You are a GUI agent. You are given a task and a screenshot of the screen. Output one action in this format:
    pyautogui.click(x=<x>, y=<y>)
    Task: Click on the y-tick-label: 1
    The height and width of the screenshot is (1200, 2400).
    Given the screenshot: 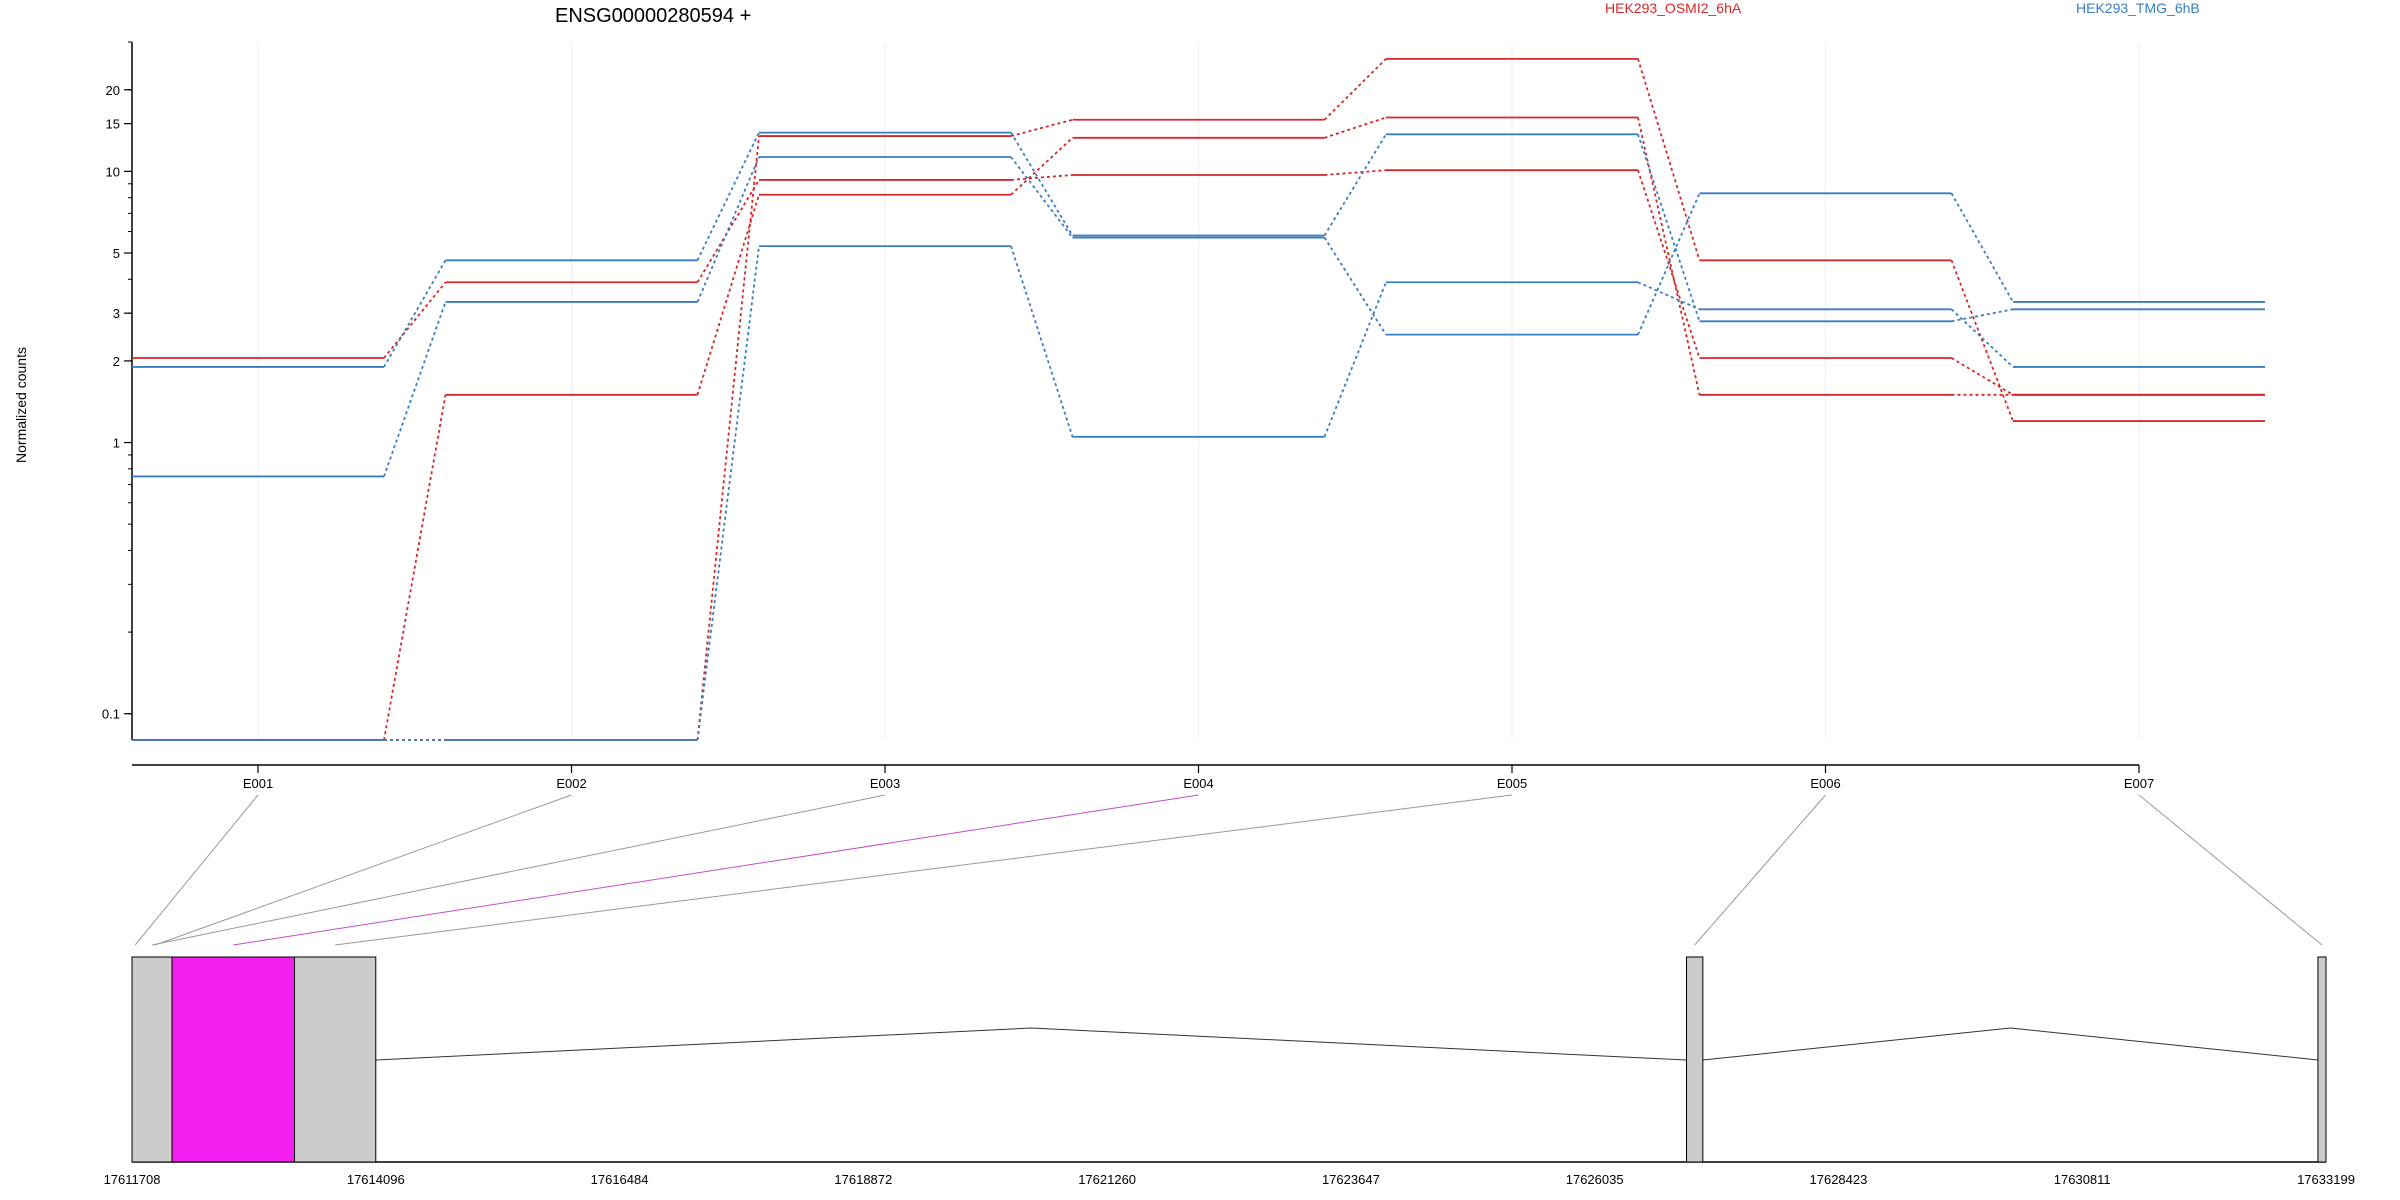 What is the action you would take?
    pyautogui.click(x=116, y=443)
    